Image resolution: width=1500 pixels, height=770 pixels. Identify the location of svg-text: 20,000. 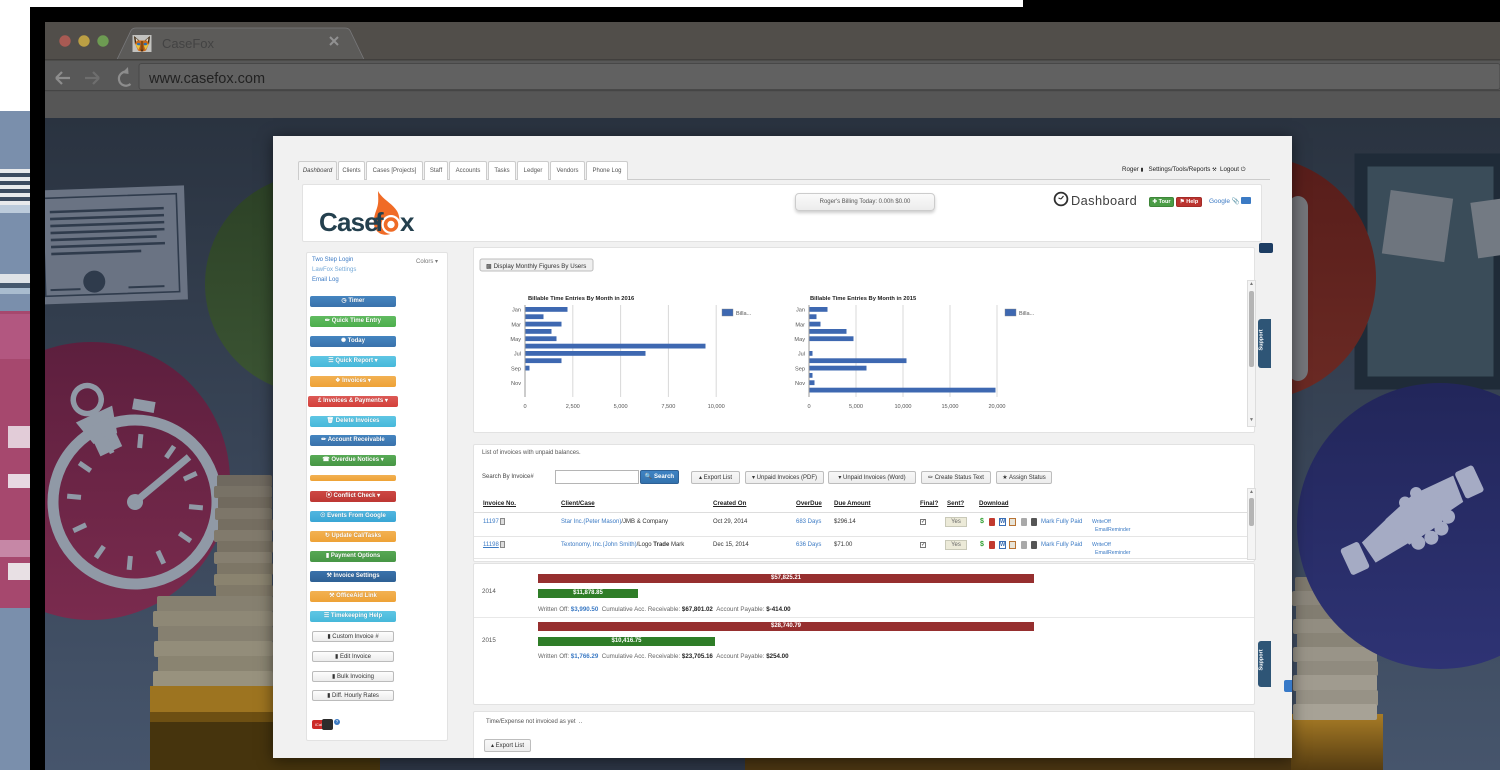
(996, 407).